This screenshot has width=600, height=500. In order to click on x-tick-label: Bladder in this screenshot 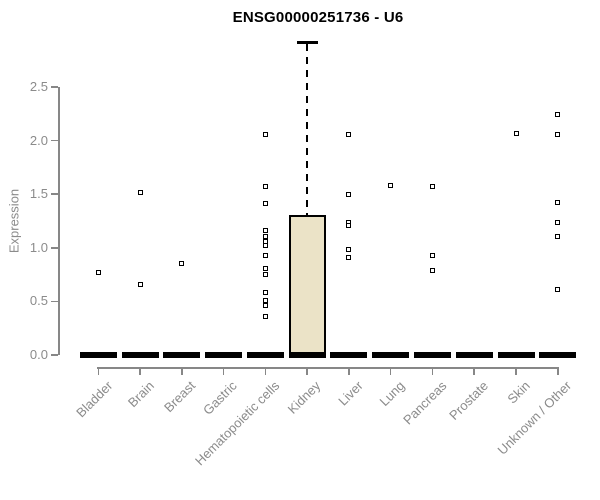, I will do `click(93, 399)`.